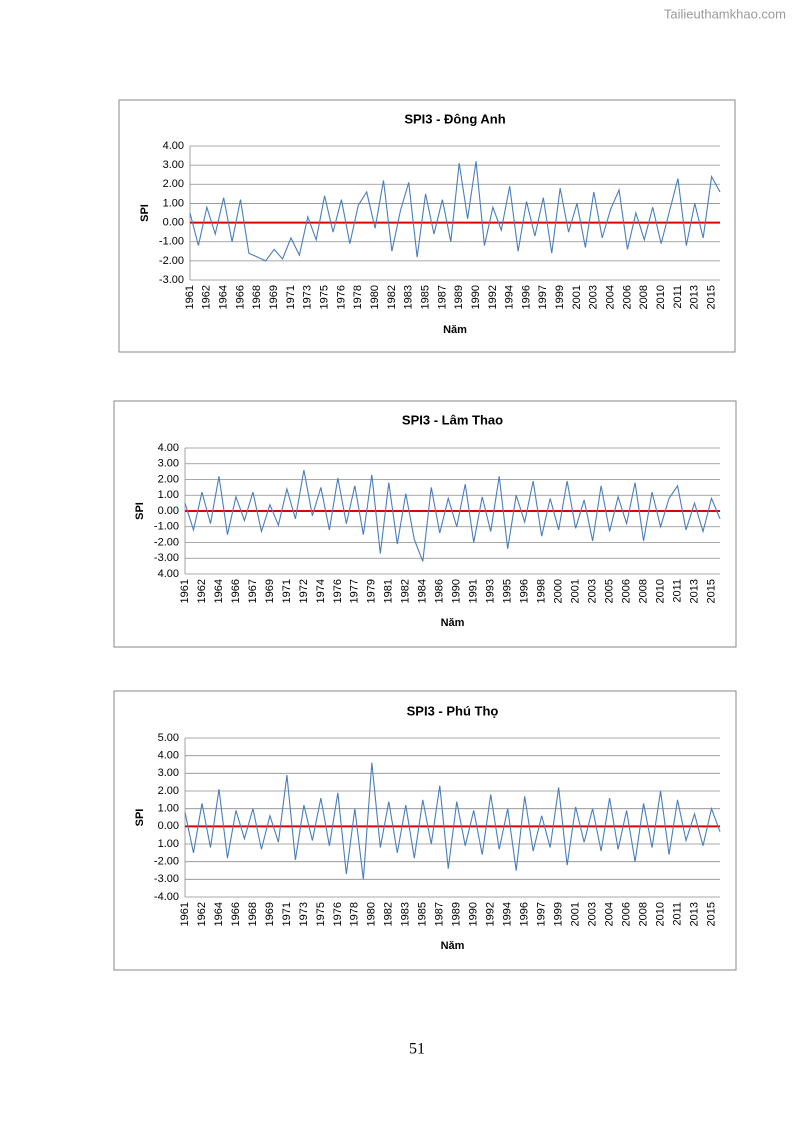 The height and width of the screenshot is (1123, 794). Describe the element at coordinates (452, 515) in the screenshot. I see `spi-line` at that location.